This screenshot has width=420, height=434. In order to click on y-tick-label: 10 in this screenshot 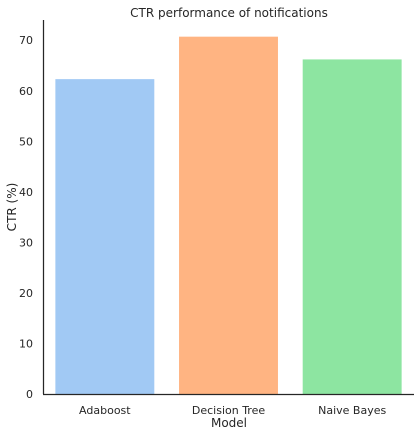, I will do `click(26, 343)`.